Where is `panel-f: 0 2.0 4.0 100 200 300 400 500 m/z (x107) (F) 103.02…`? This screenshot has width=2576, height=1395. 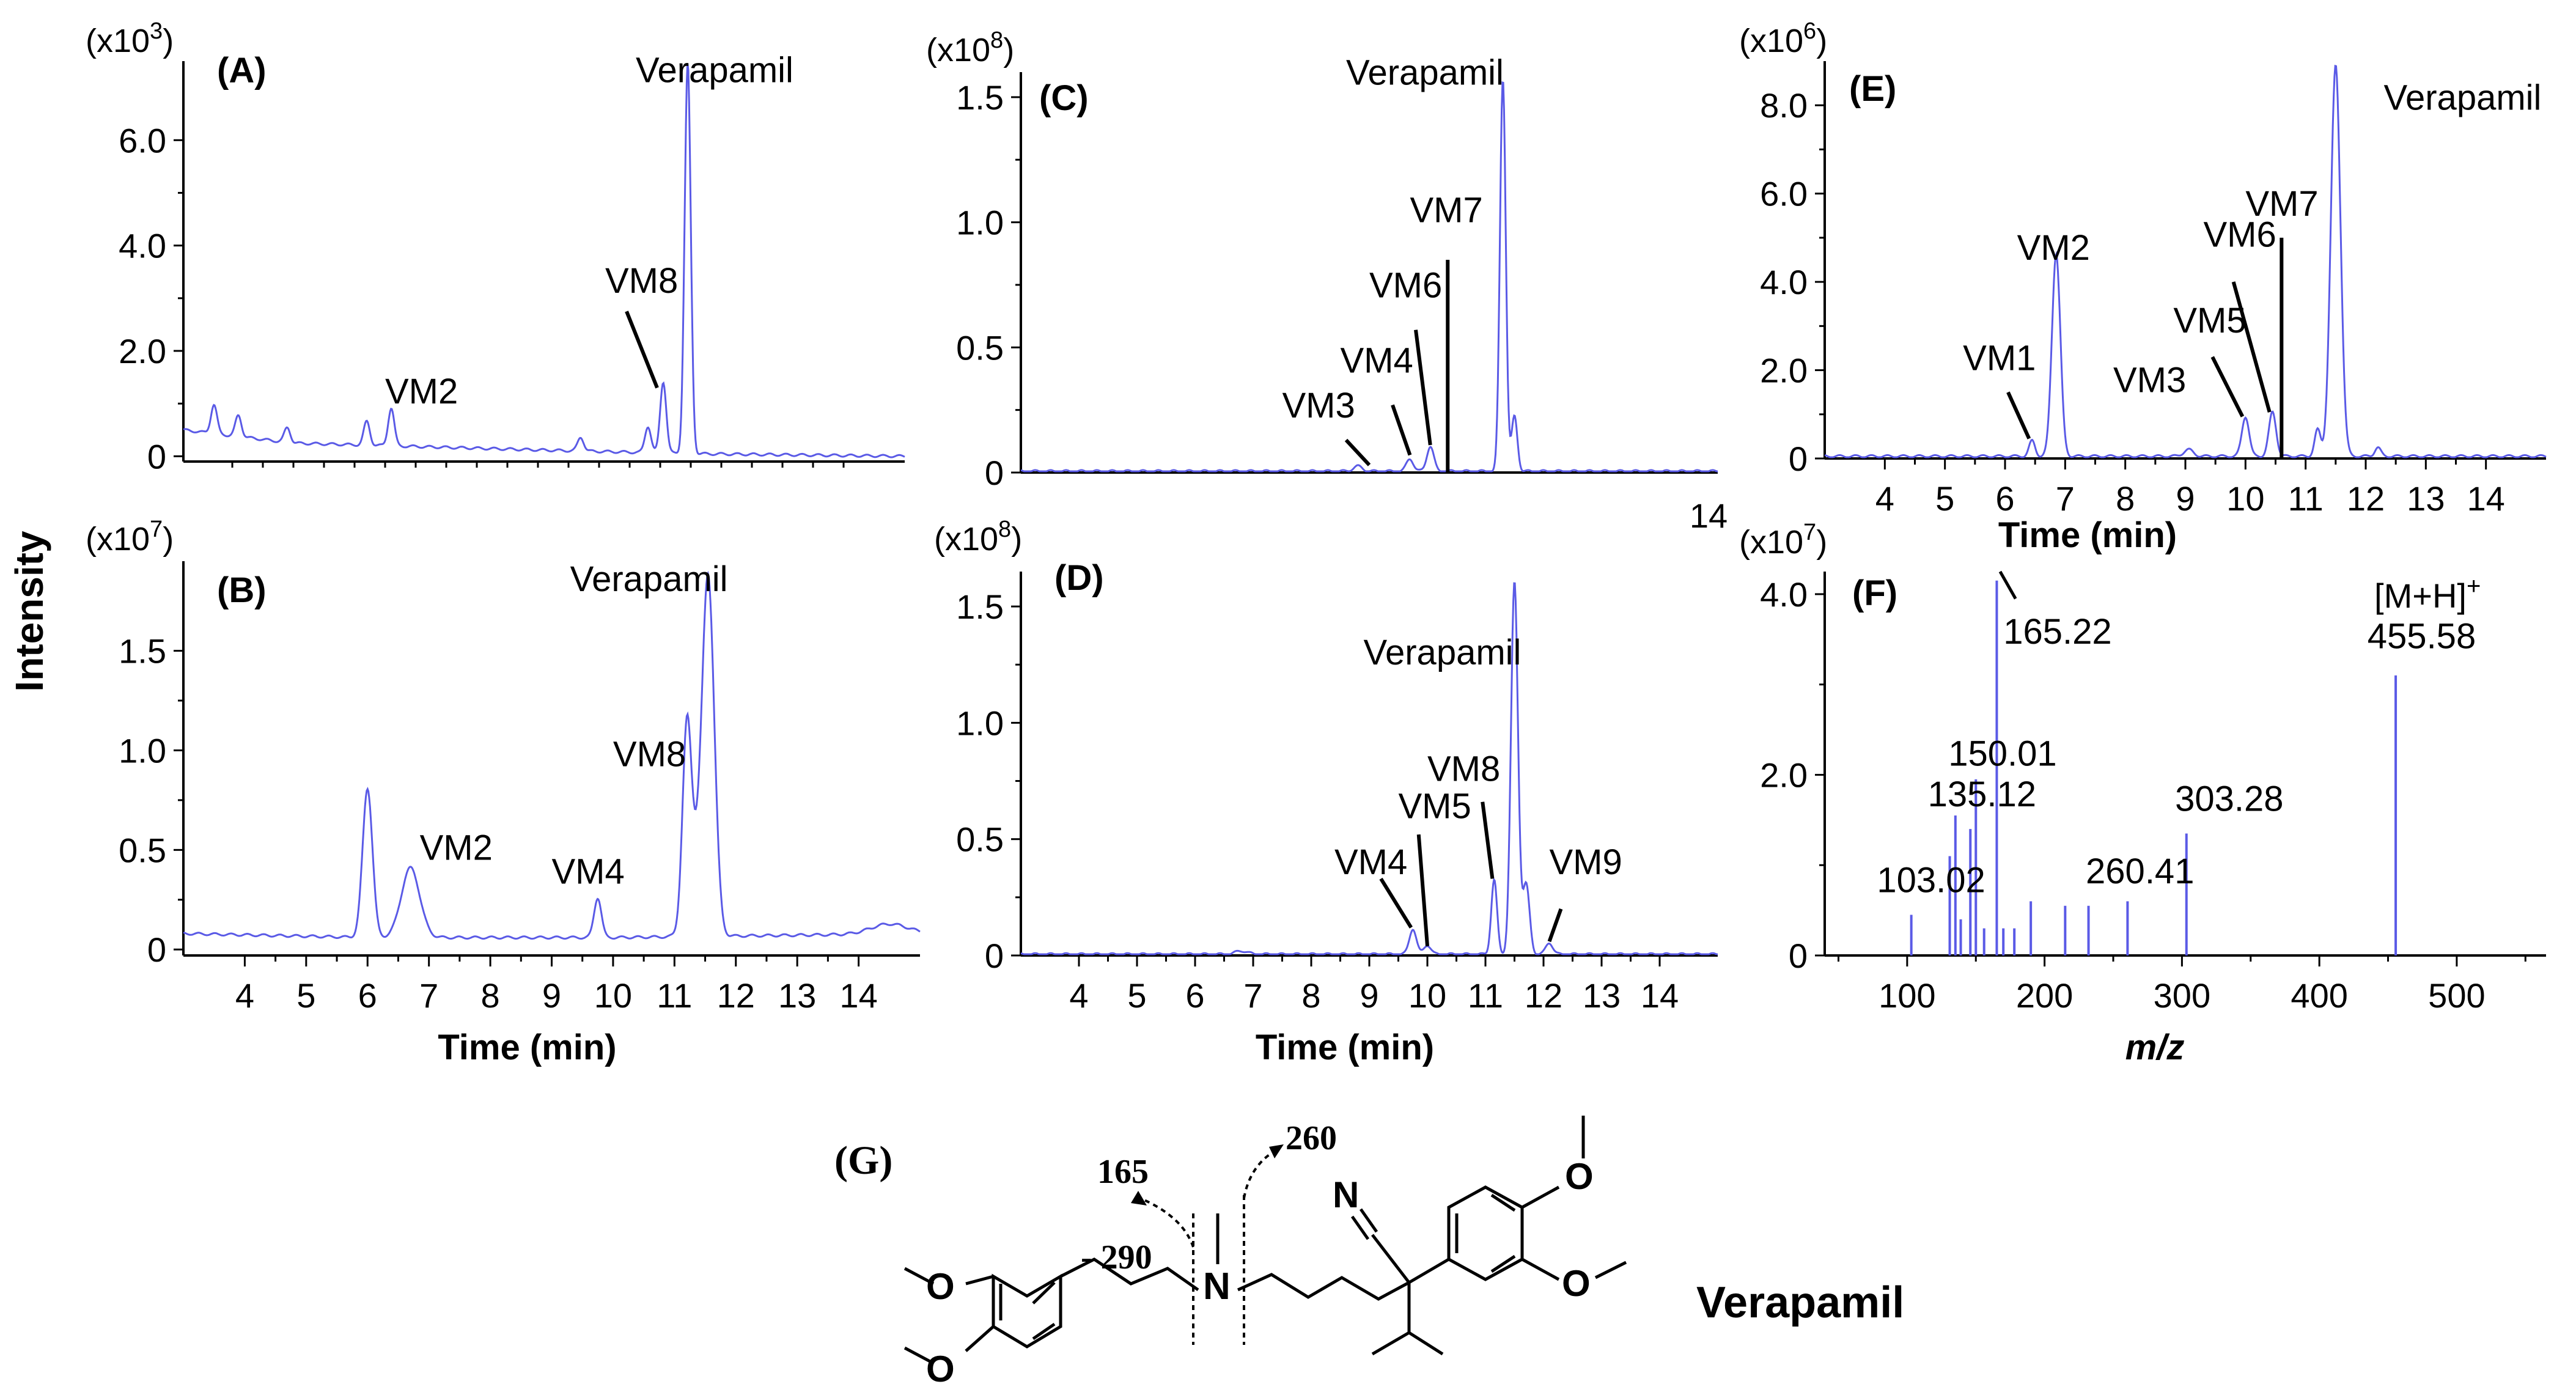
panel-f: 0 2.0 4.0 100 200 300 400 500 m/z (x107) (F) 103.02… is located at coordinates (2142, 793).